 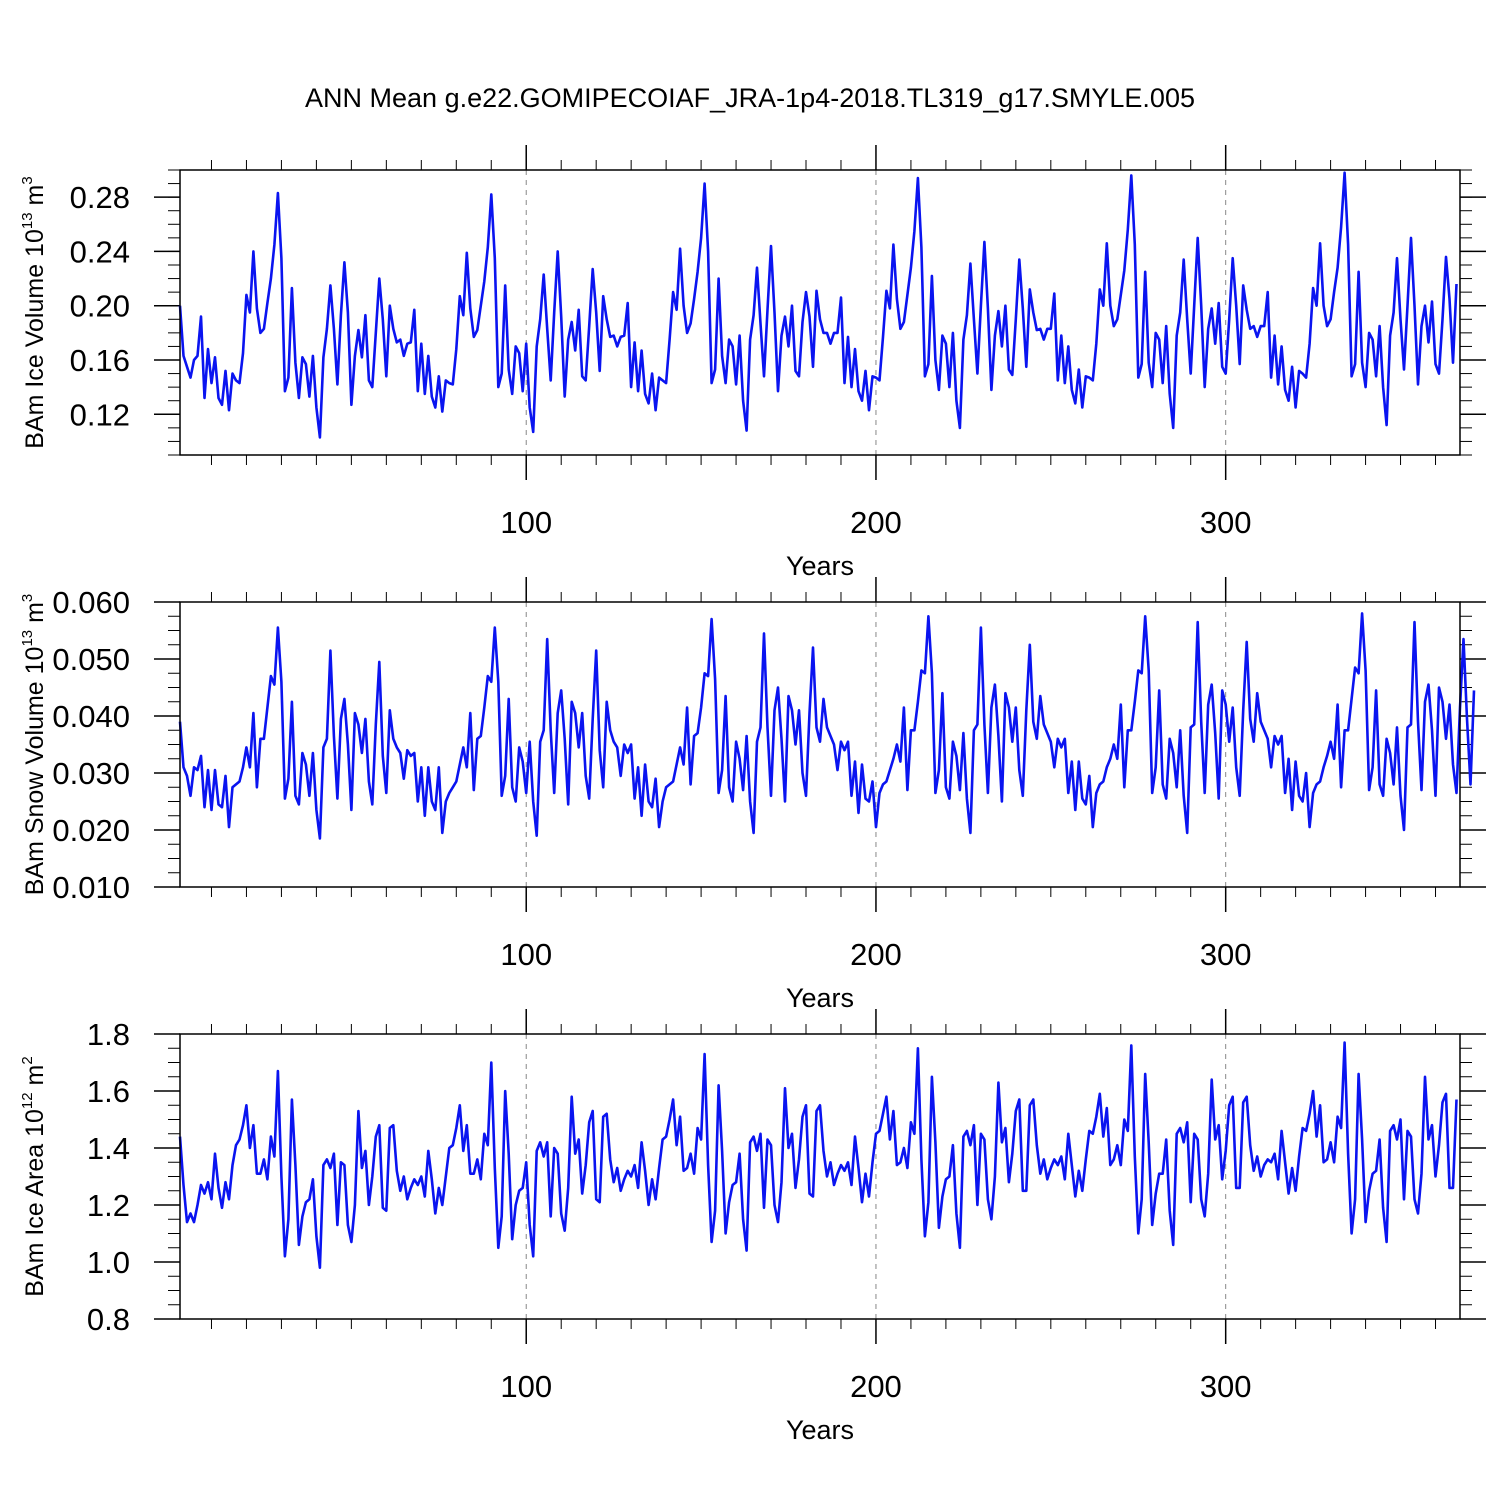 What do you see at coordinates (35, 616) in the screenshot?
I see `snow-volume-y-label-unit: m` at bounding box center [35, 616].